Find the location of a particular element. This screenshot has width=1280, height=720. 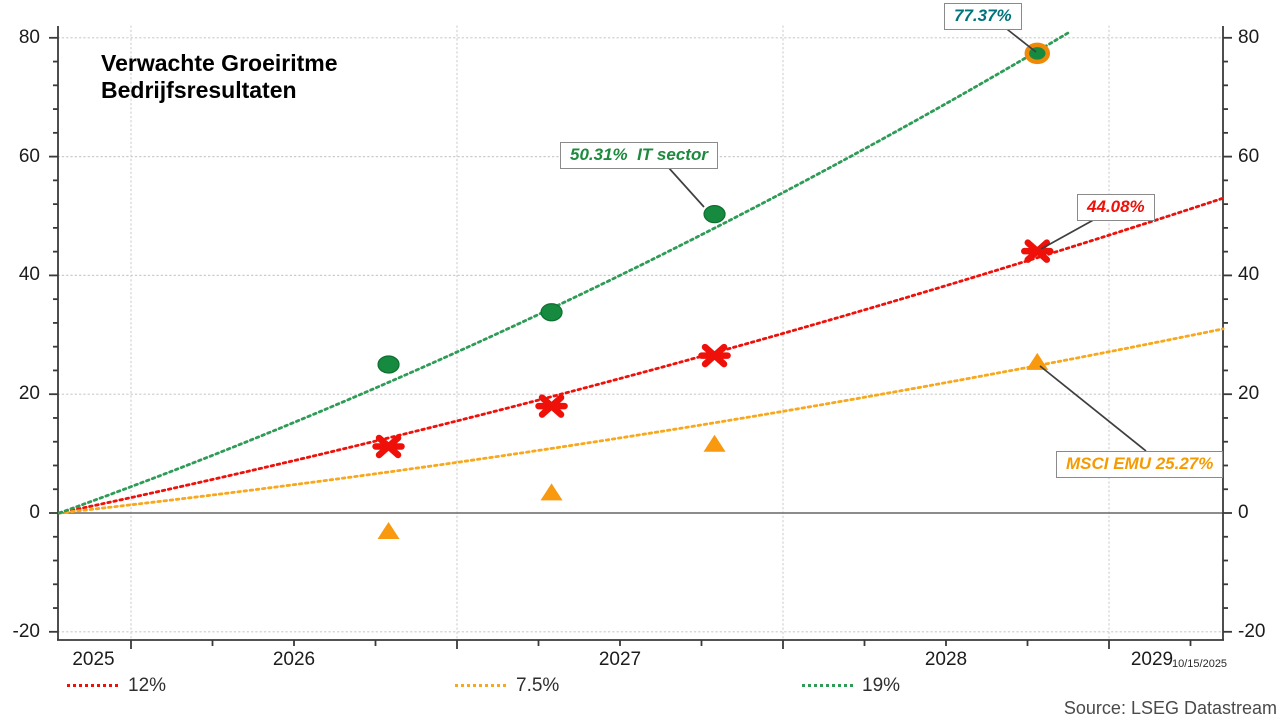

source-credit: Source: LSEG Datastream is located at coordinates (1170, 708).